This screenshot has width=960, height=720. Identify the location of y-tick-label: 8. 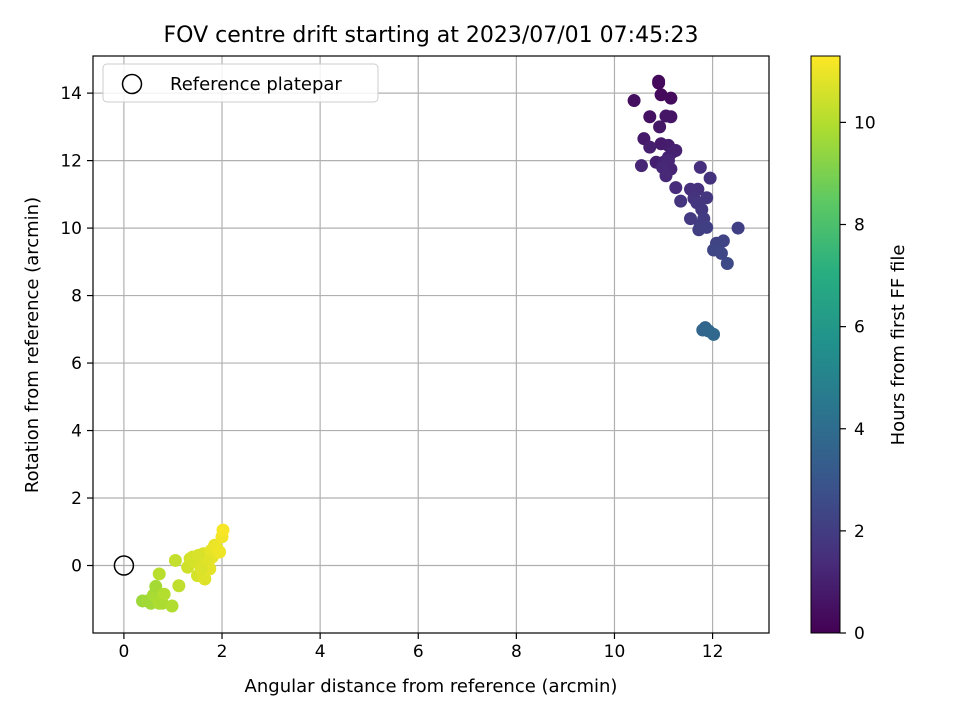
(76, 297).